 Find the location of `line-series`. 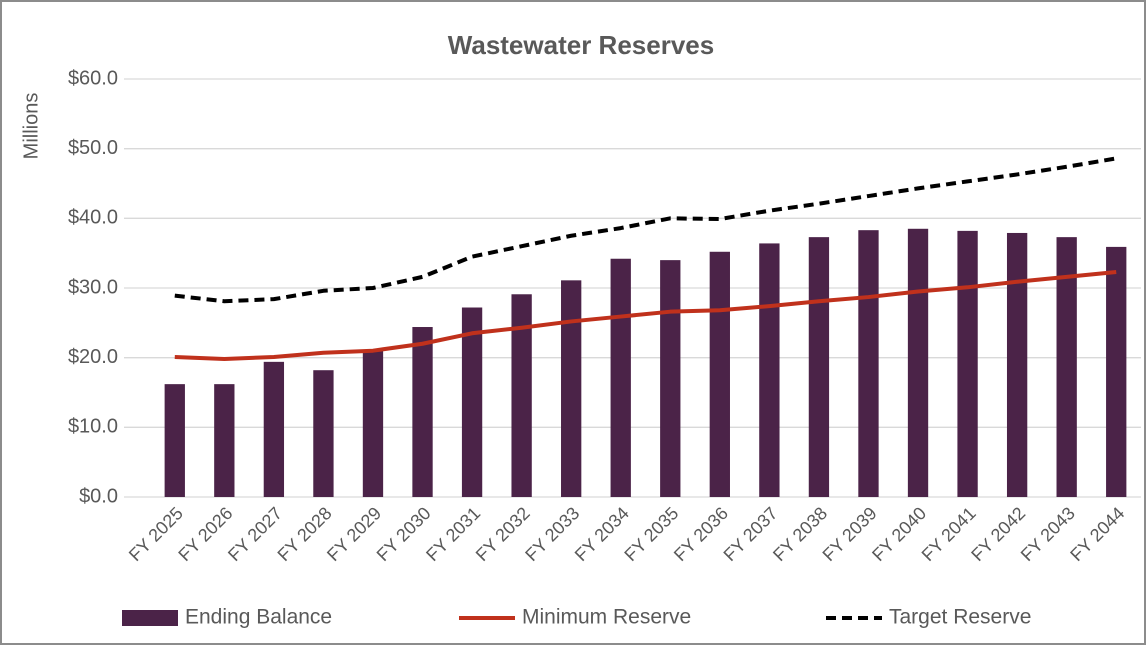

line-series is located at coordinates (645, 315).